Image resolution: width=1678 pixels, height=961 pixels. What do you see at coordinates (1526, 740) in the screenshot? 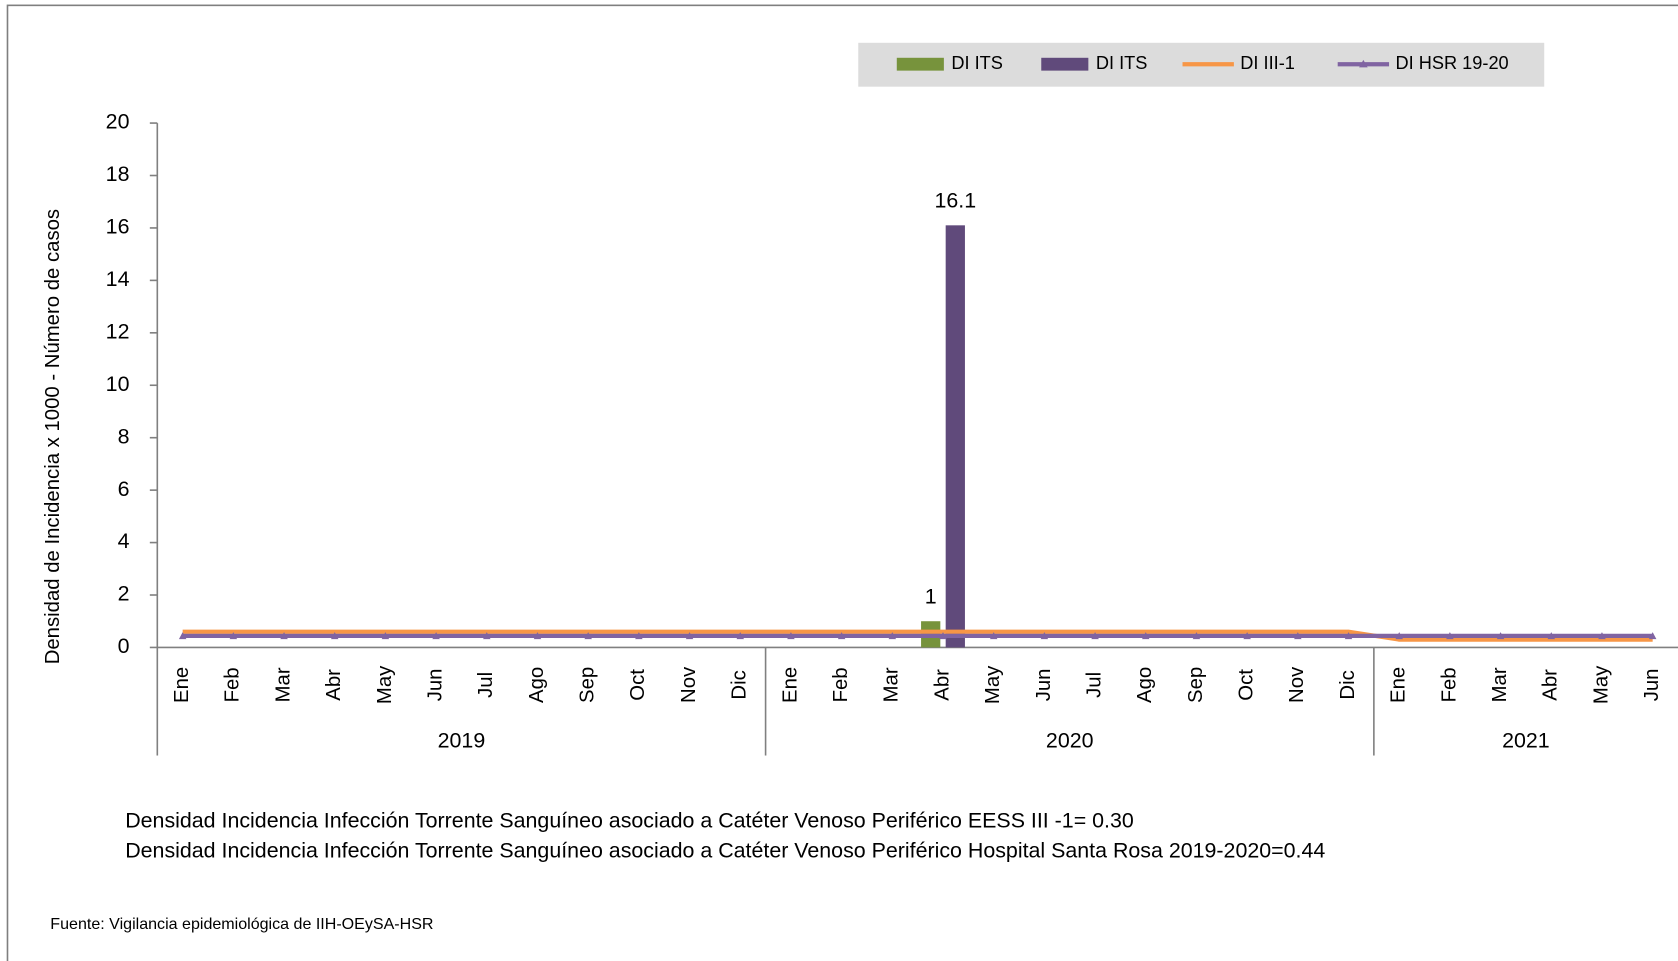
I see `x-group-label: 2021` at bounding box center [1526, 740].